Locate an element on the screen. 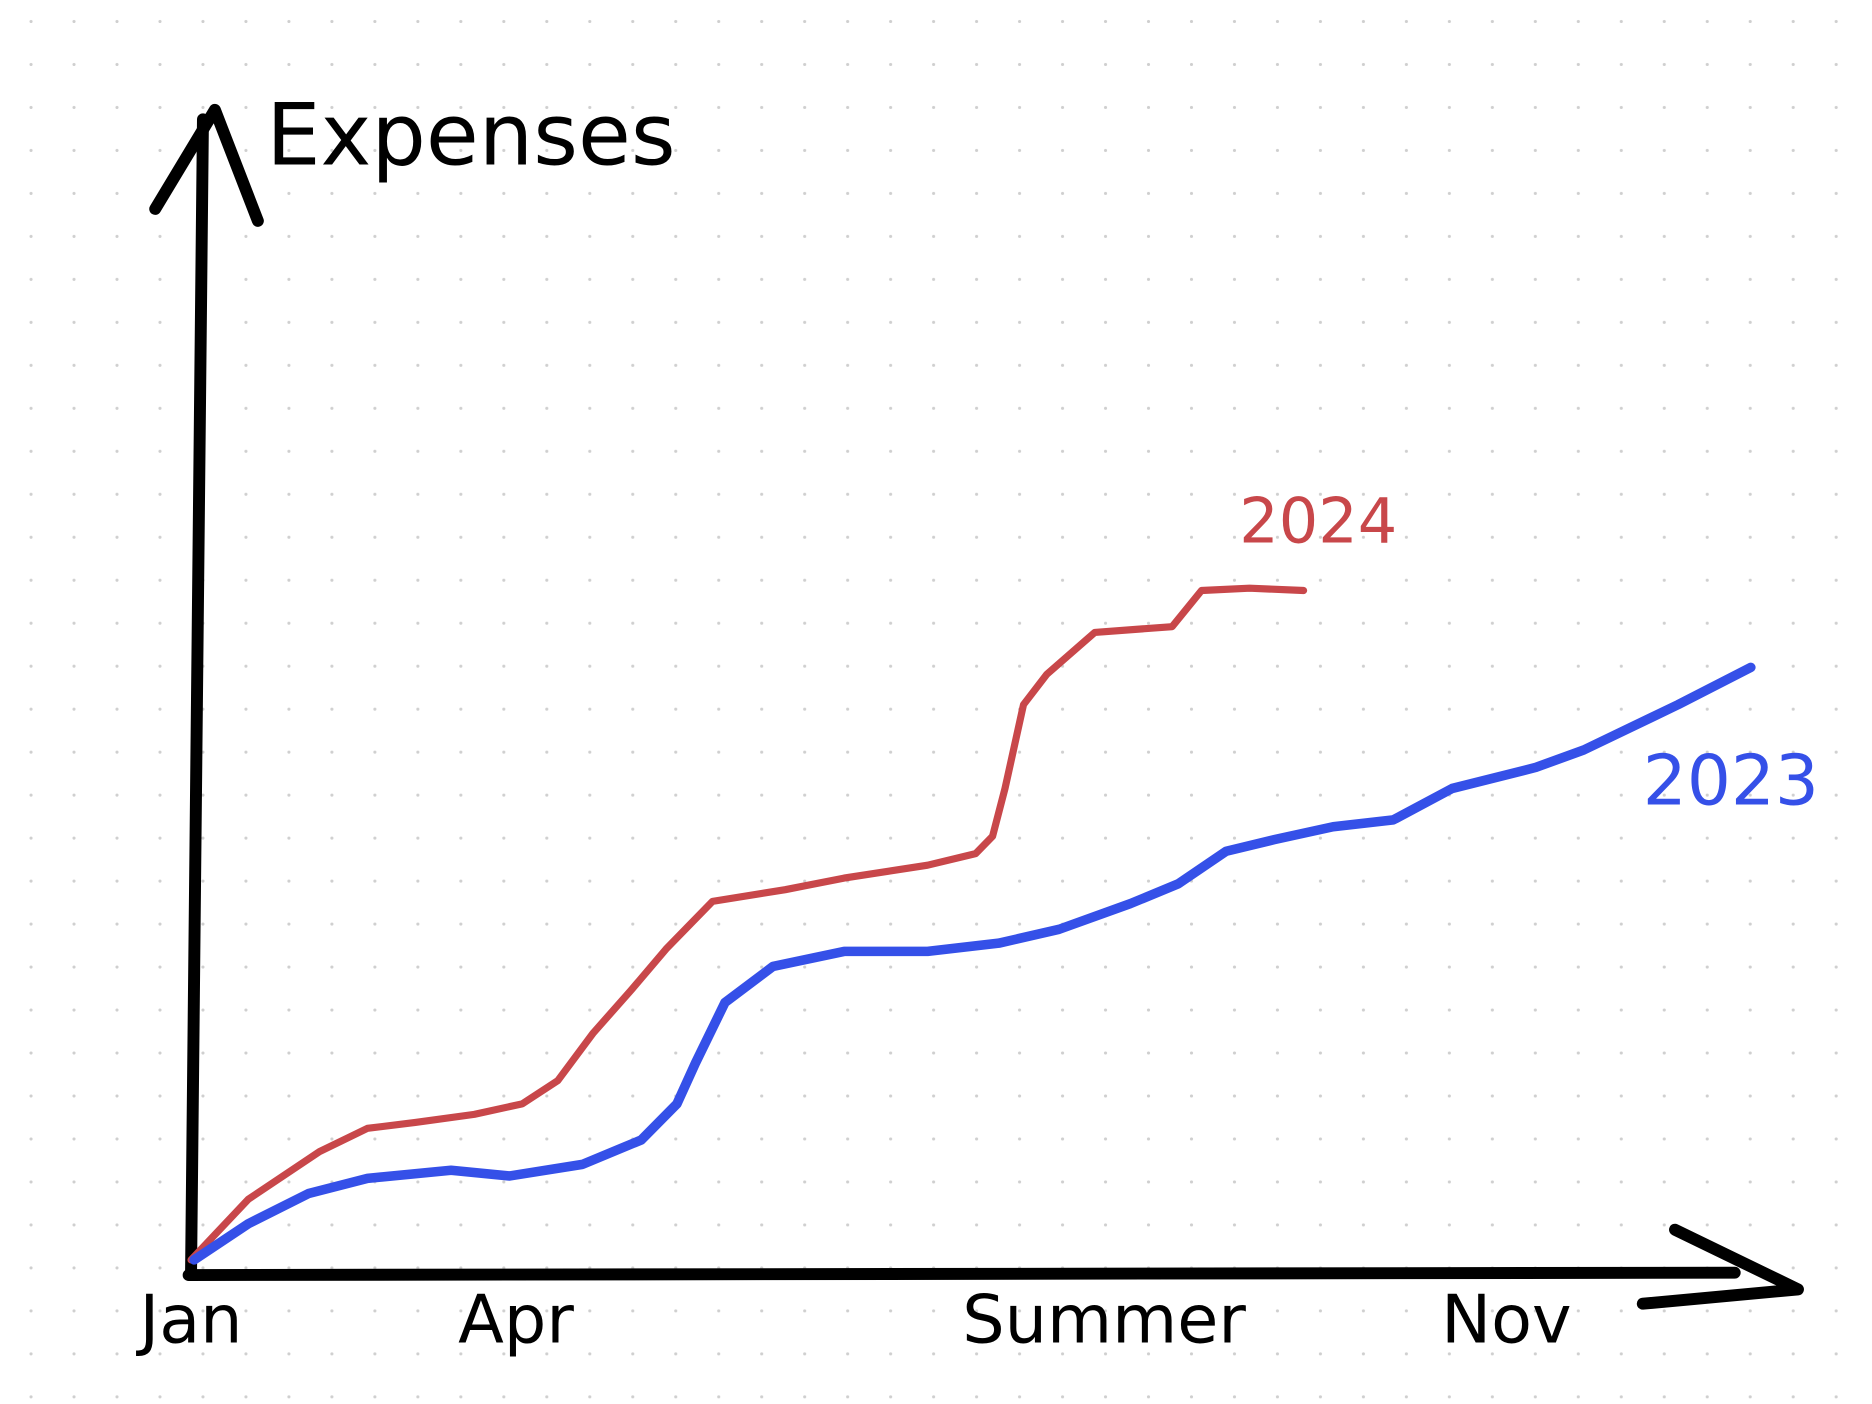  y-axis is located at coordinates (197, 697).